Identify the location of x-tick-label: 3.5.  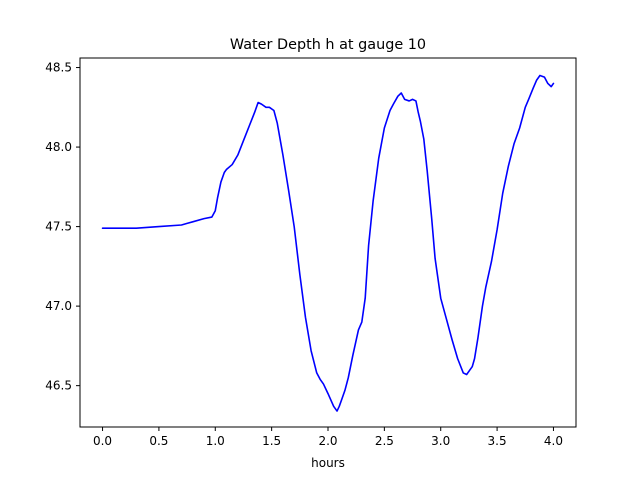
(497, 441).